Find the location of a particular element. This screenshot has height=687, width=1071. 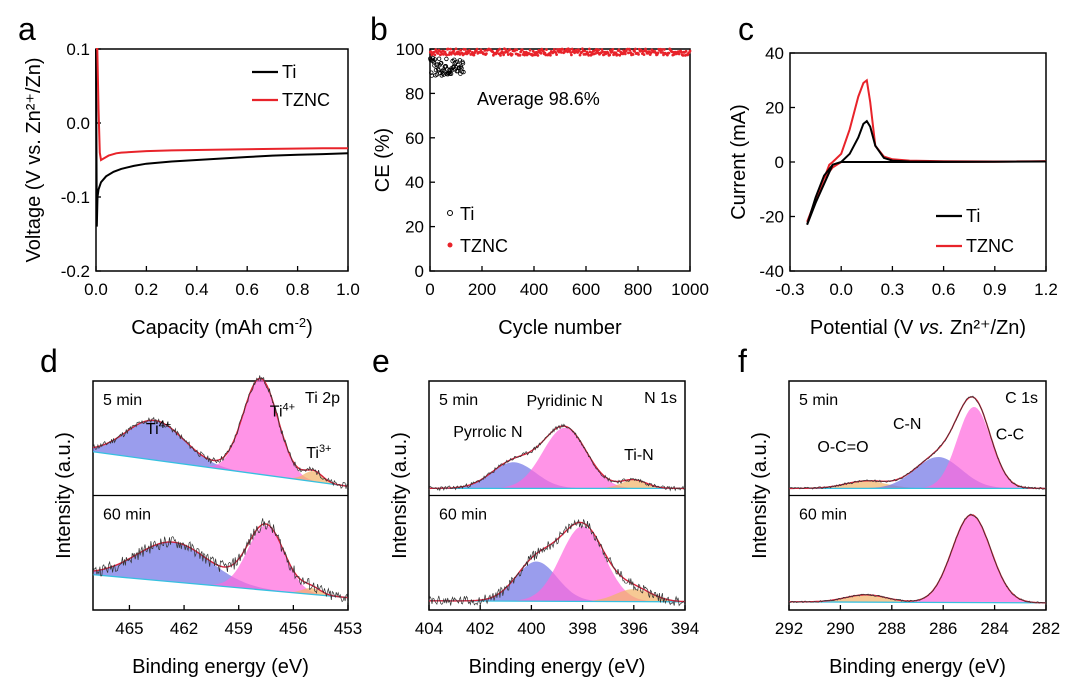

y-axis-title: Current (mA) is located at coordinates (739, 162).